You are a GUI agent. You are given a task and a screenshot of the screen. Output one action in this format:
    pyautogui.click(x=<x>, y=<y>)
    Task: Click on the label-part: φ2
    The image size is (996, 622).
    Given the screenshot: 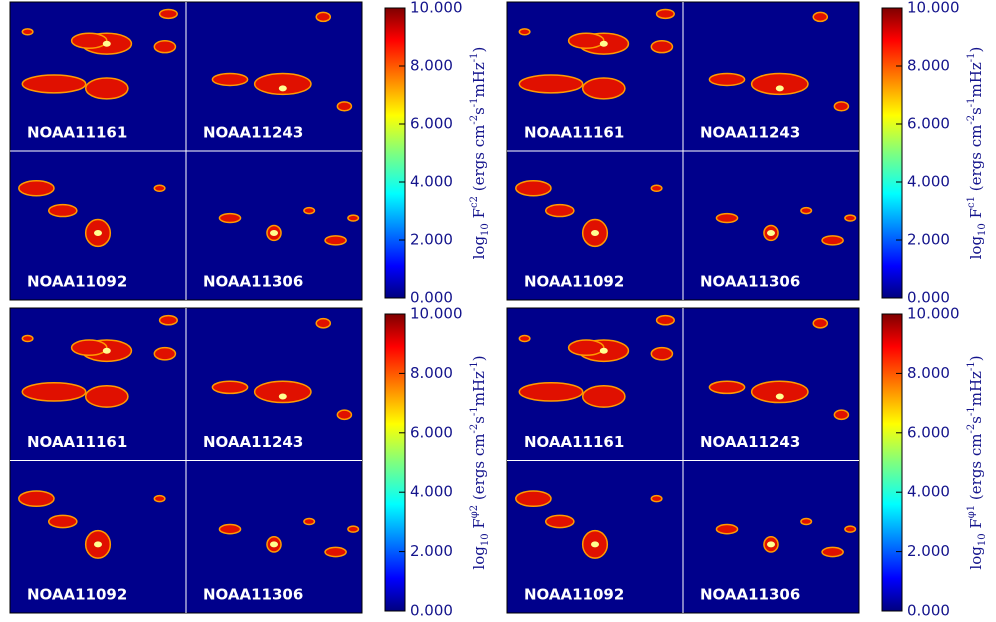 What is the action you would take?
    pyautogui.click(x=474, y=511)
    